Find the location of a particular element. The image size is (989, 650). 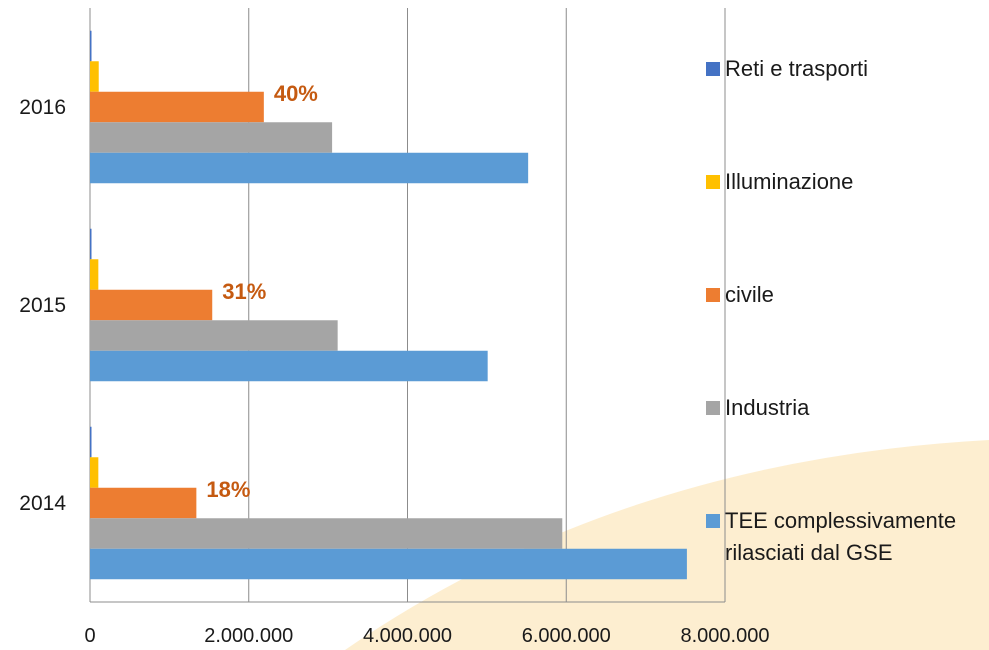

data-label: 18% is located at coordinates (228, 489).